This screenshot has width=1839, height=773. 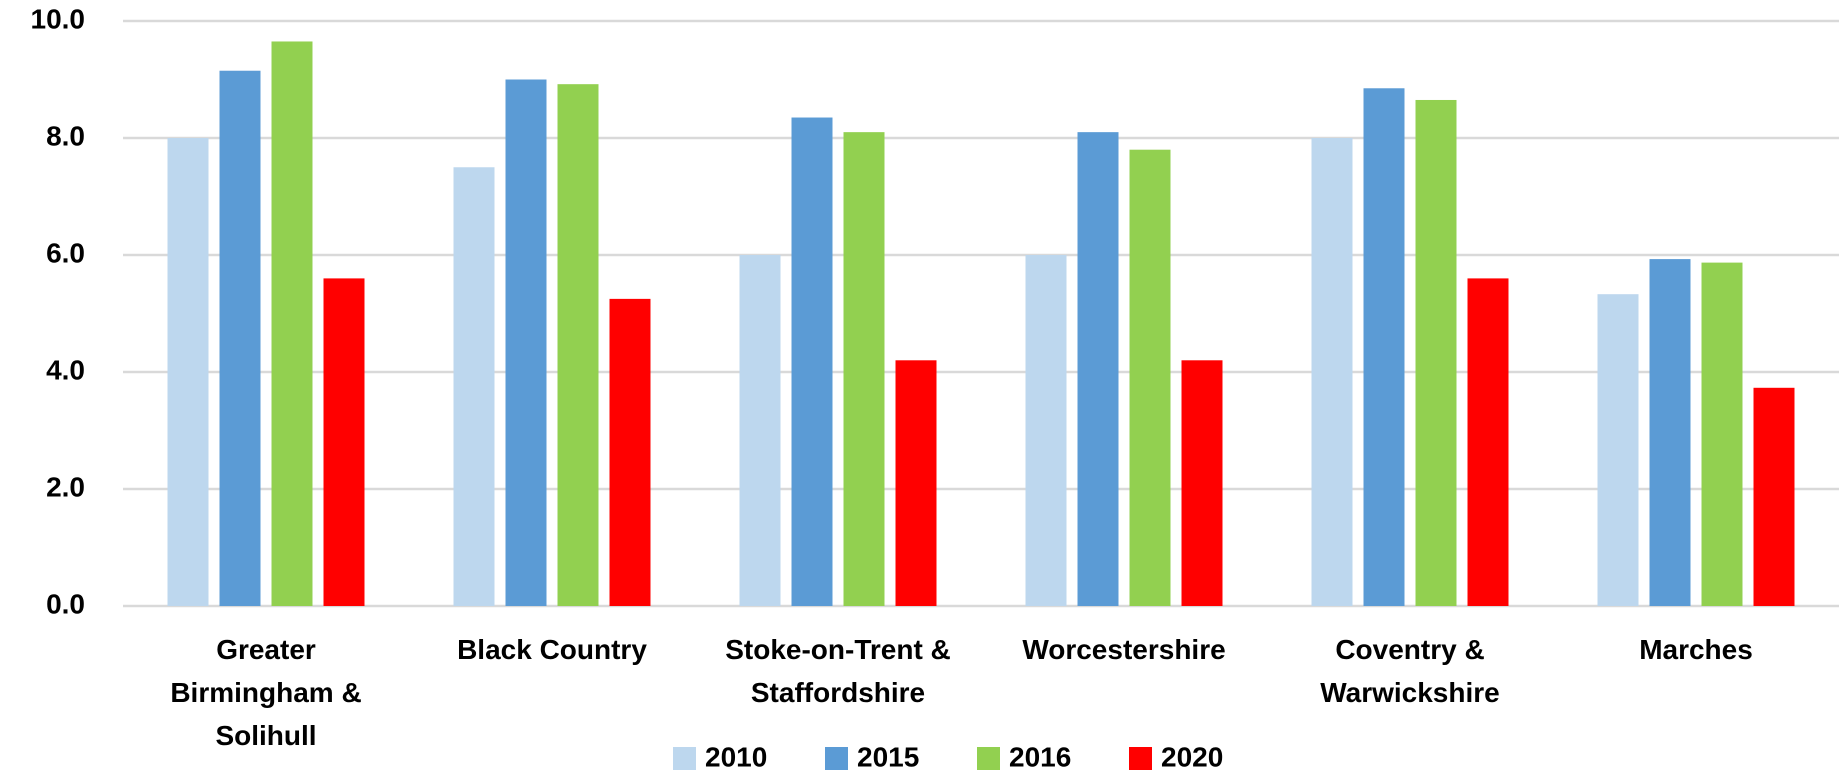 I want to click on legend-label: 2020, so click(x=1192, y=756).